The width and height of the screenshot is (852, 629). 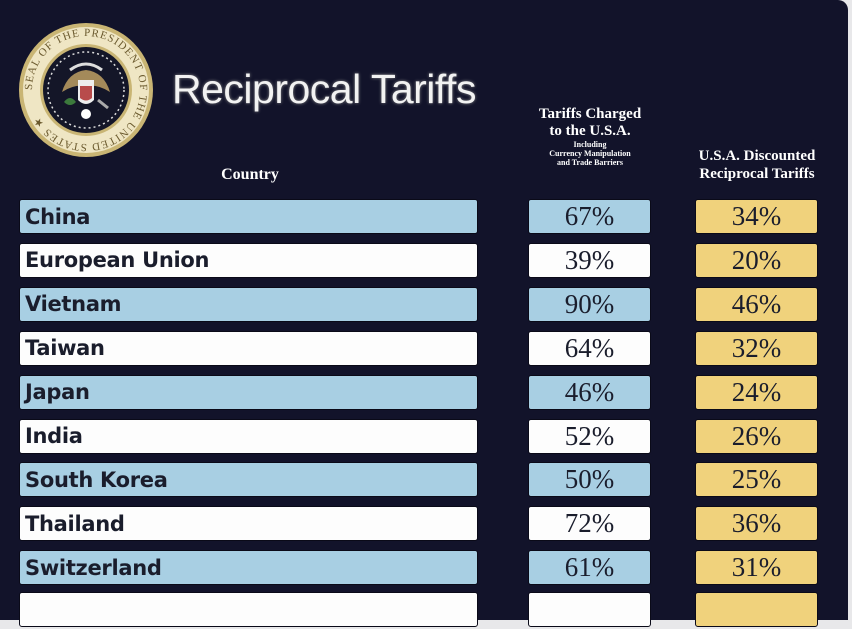 I want to click on charged-cell: 52%, so click(x=589, y=436).